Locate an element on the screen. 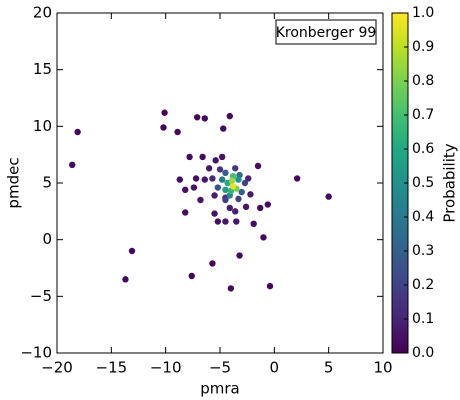 Image resolution: width=460 pixels, height=400 pixels. colorbar-tick-label: 0.1 is located at coordinates (423, 319).